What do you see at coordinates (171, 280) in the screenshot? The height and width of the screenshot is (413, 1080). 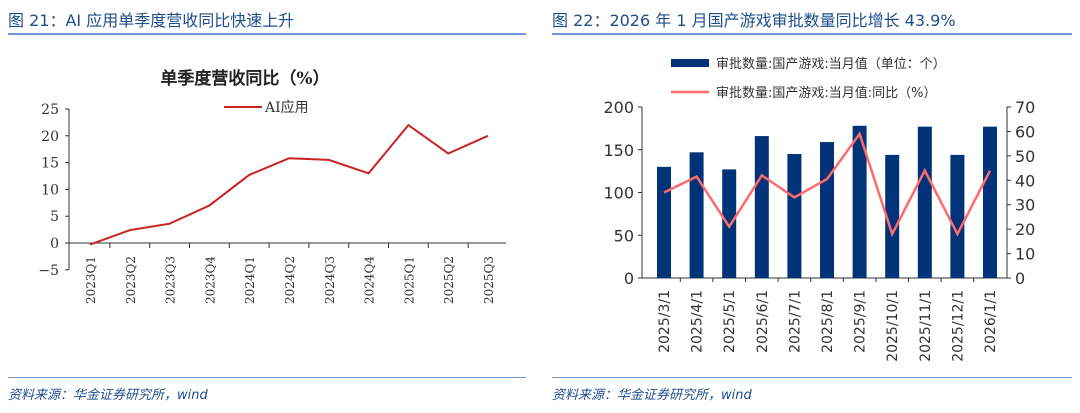 I see `chart1-x-tick-label: 2023Q3` at bounding box center [171, 280].